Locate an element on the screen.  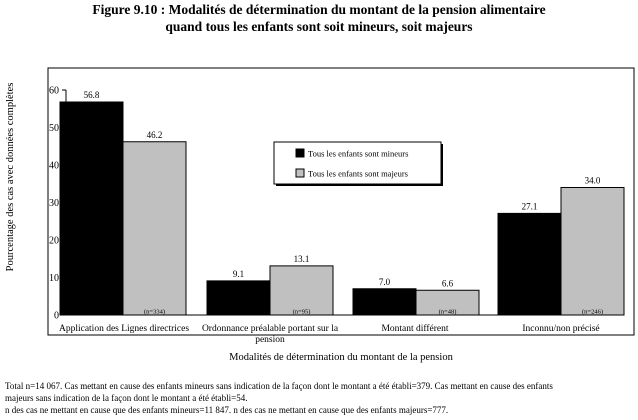
x-category-label: Ordonnance préalable portant sur la is located at coordinates (270, 329).